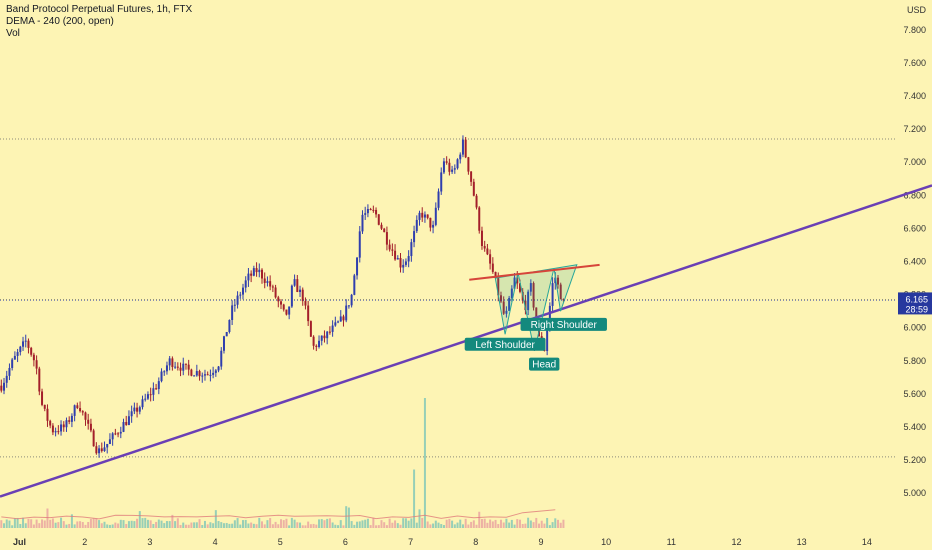 This screenshot has width=932, height=550. I want to click on pattern-label-text: Head, so click(544, 365).